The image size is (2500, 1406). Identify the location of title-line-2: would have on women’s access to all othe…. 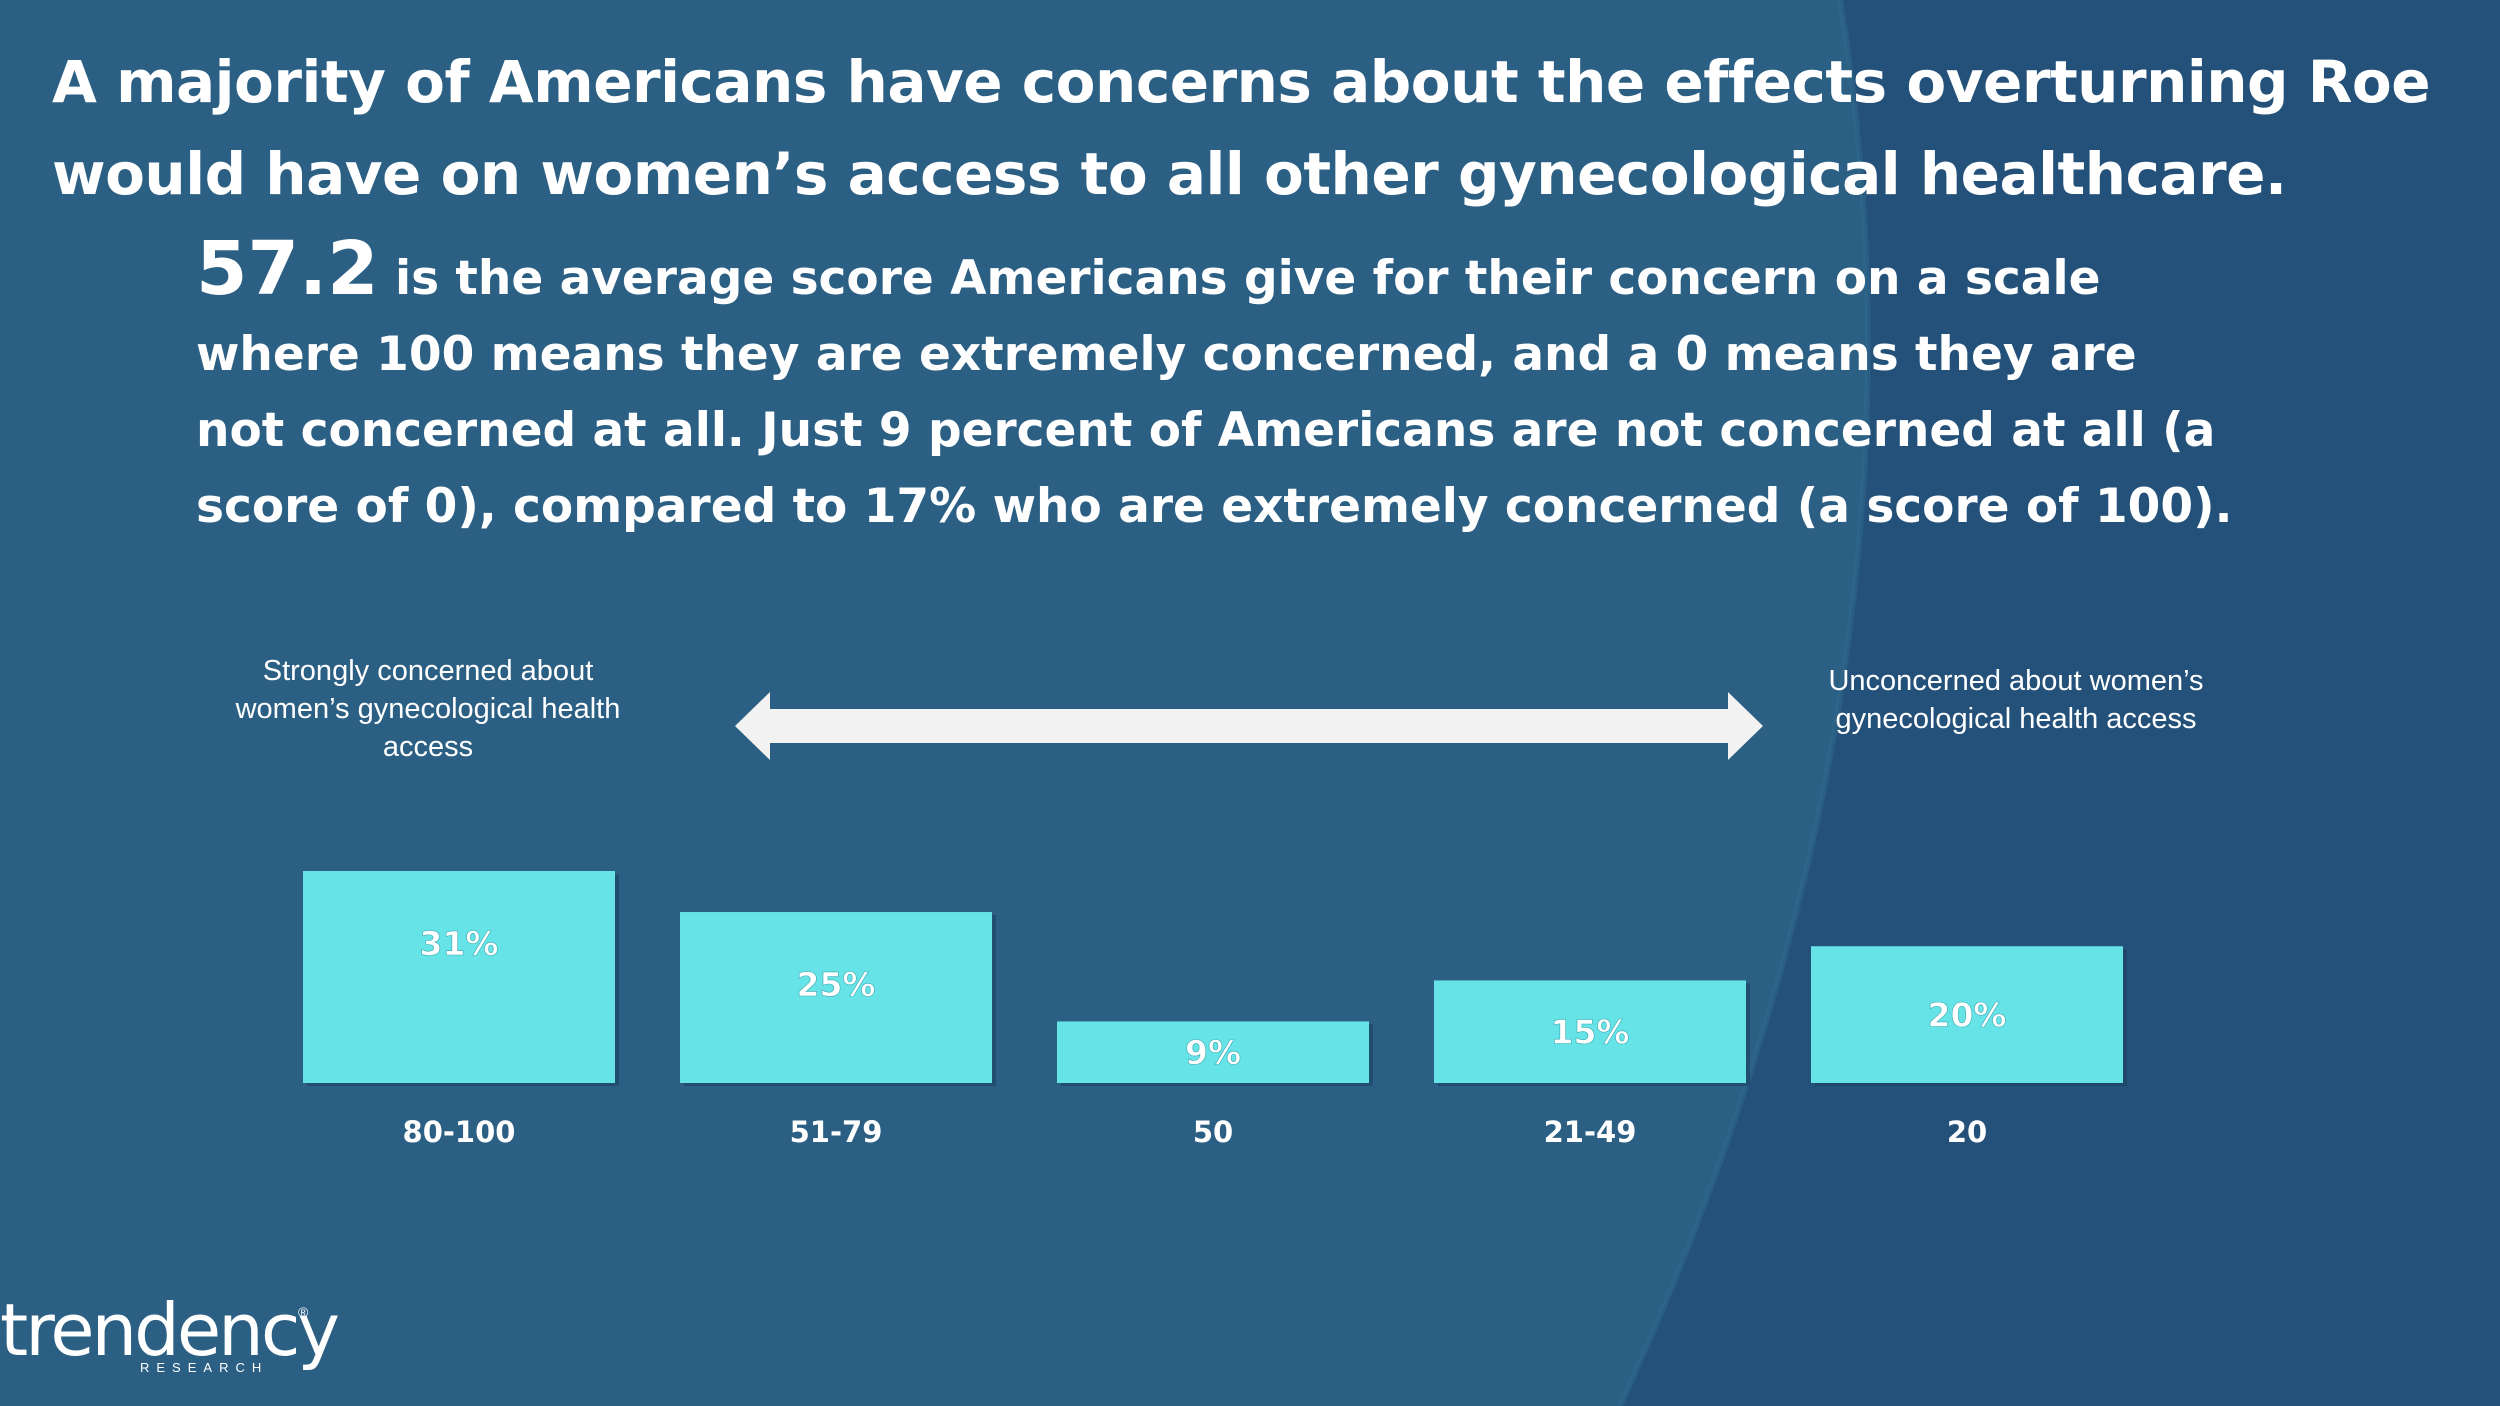
(1169, 174).